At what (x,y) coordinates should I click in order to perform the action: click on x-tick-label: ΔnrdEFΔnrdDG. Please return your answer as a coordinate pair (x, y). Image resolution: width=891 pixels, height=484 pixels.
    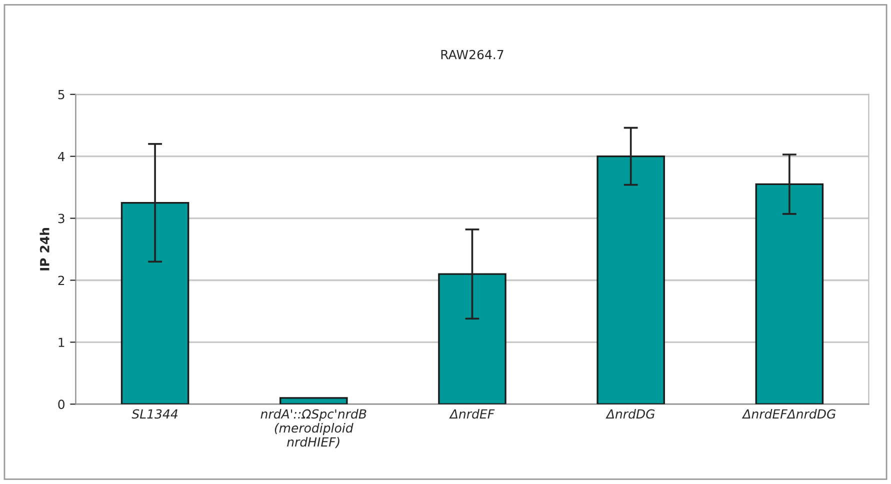
    Looking at the image, I should click on (789, 414).